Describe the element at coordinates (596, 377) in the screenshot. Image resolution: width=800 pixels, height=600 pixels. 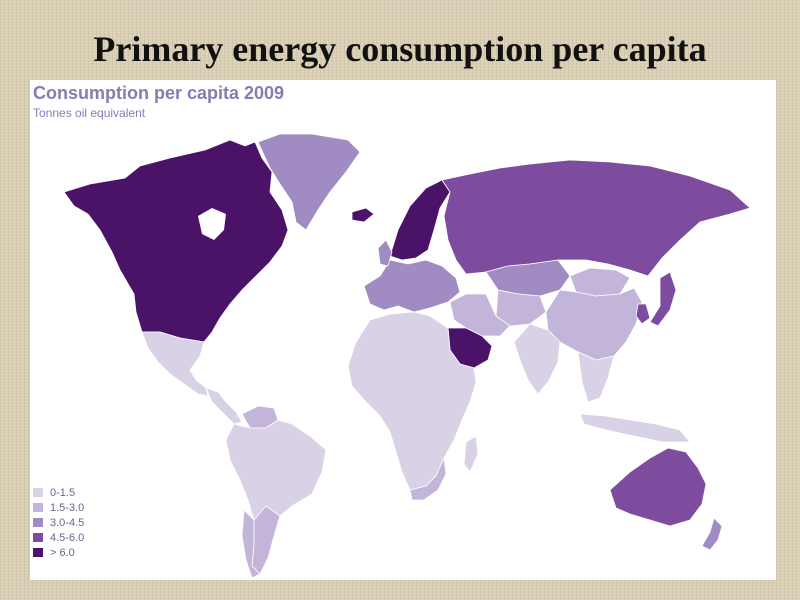
I see `region-southeast-asia` at that location.